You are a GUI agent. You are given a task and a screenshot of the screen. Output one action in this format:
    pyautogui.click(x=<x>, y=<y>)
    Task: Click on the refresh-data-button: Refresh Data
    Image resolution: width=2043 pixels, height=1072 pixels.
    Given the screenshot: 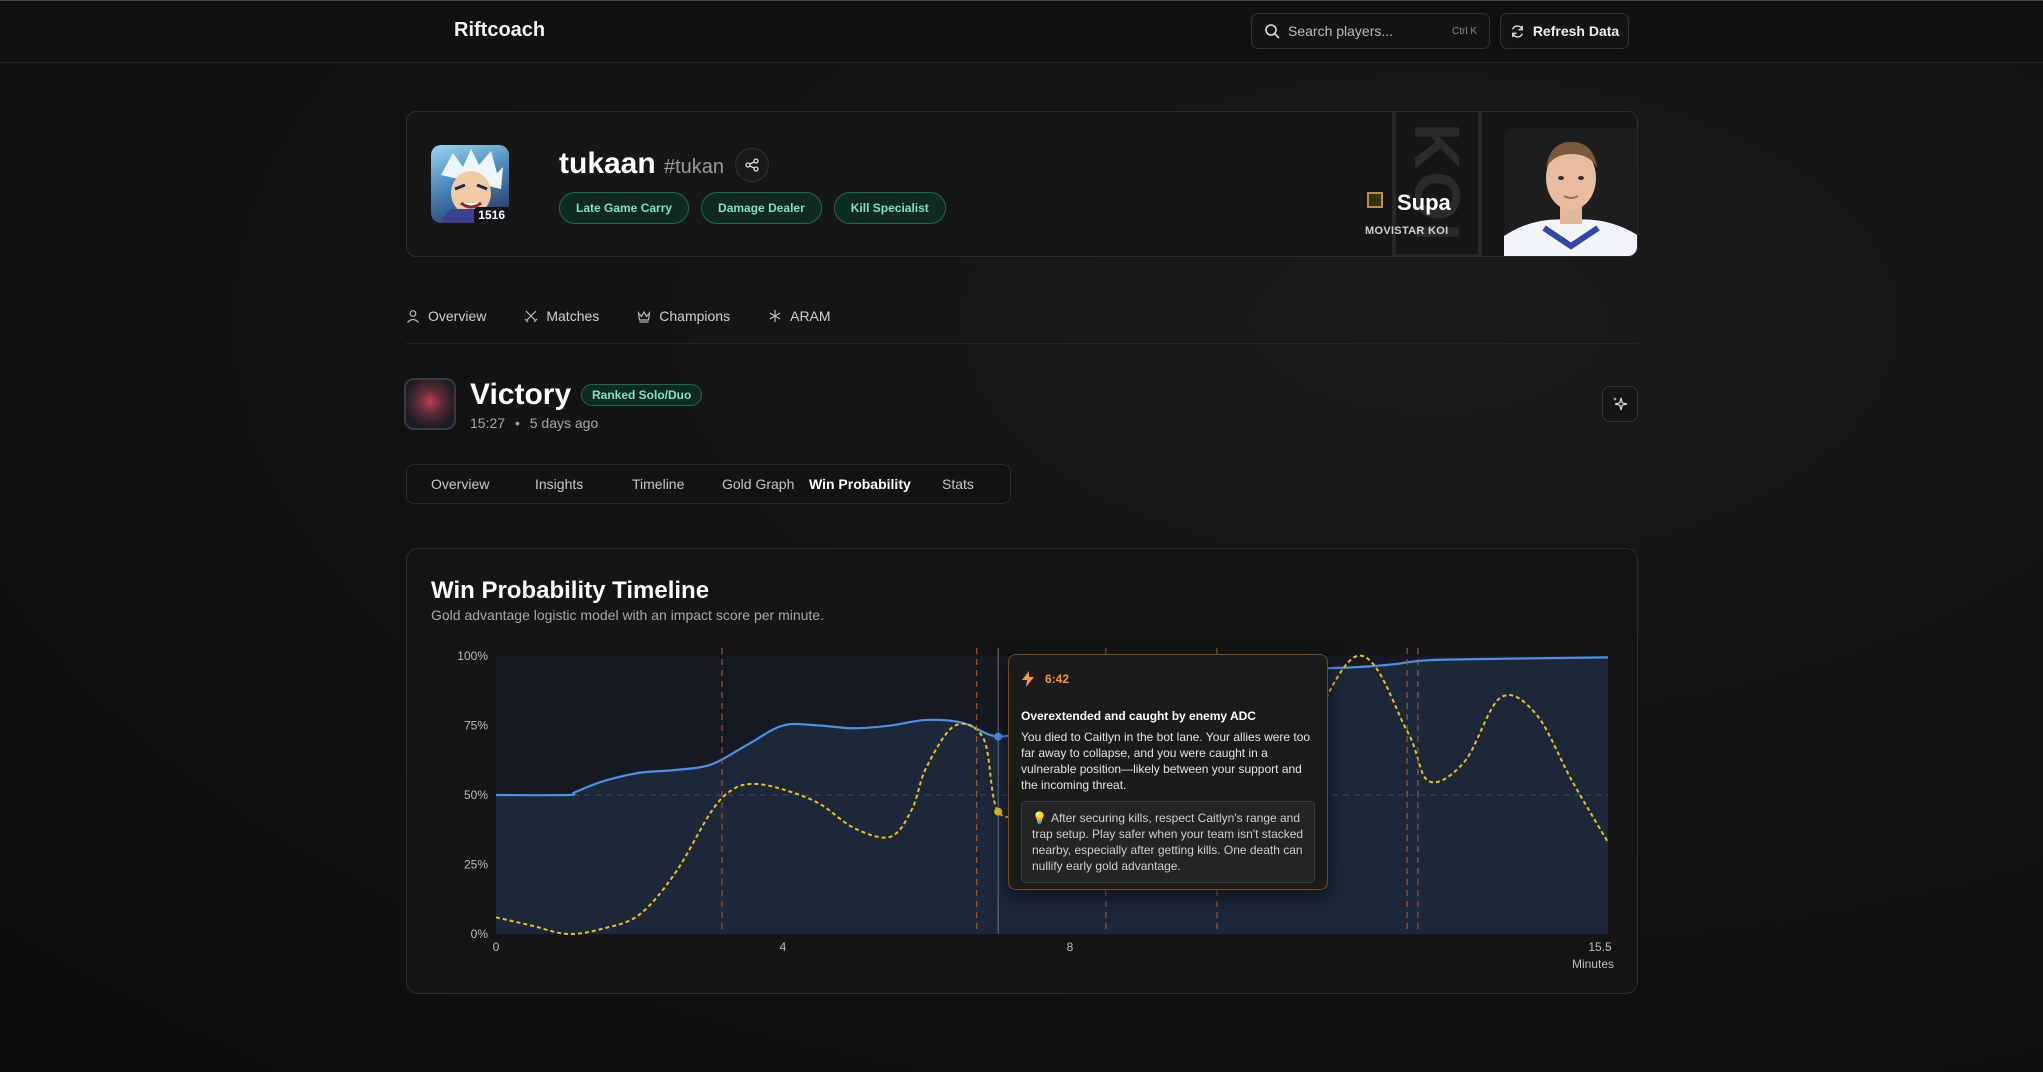 What is the action you would take?
    pyautogui.click(x=1564, y=31)
    